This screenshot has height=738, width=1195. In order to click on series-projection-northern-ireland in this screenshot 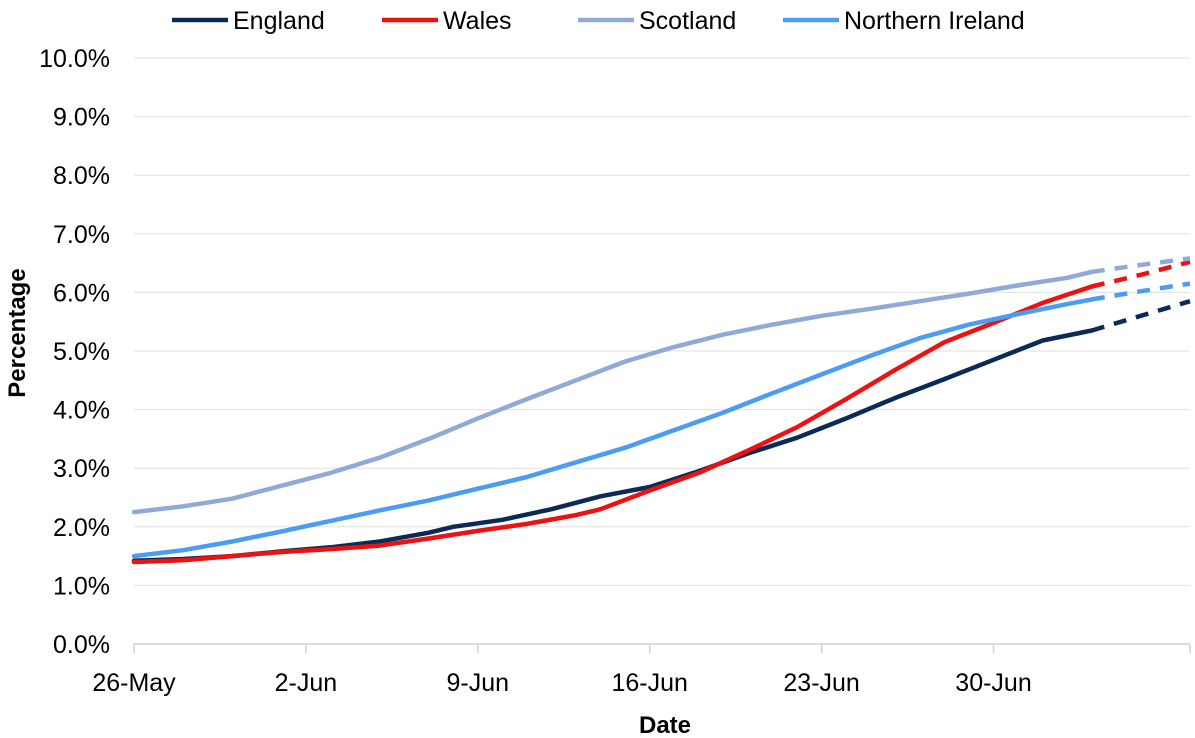, I will do `click(1141, 291)`.